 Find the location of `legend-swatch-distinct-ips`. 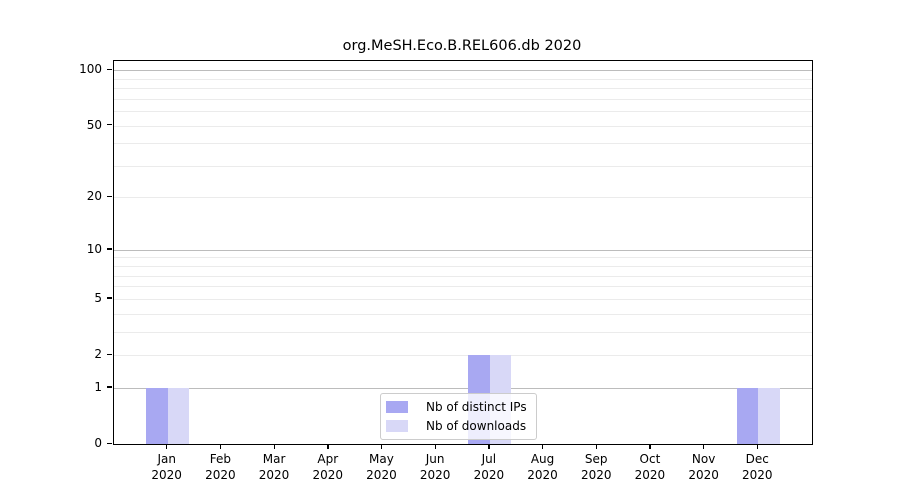

legend-swatch-distinct-ips is located at coordinates (397, 407).